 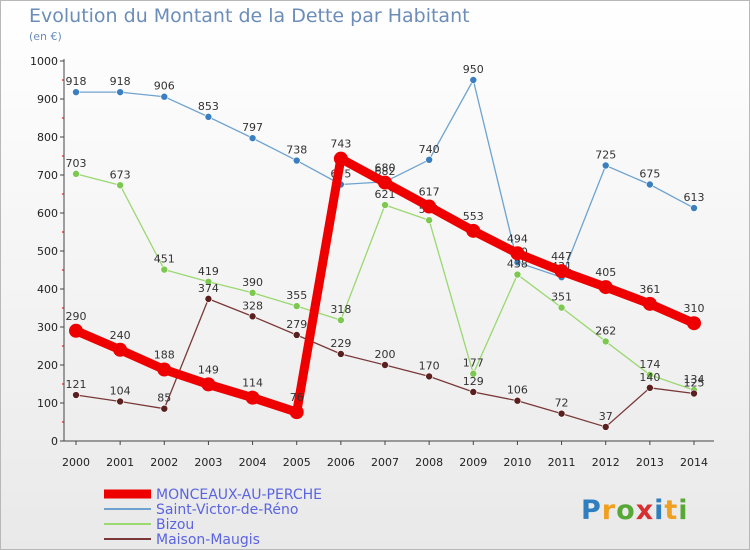 I want to click on x-tick-label: 2011, so click(x=562, y=462).